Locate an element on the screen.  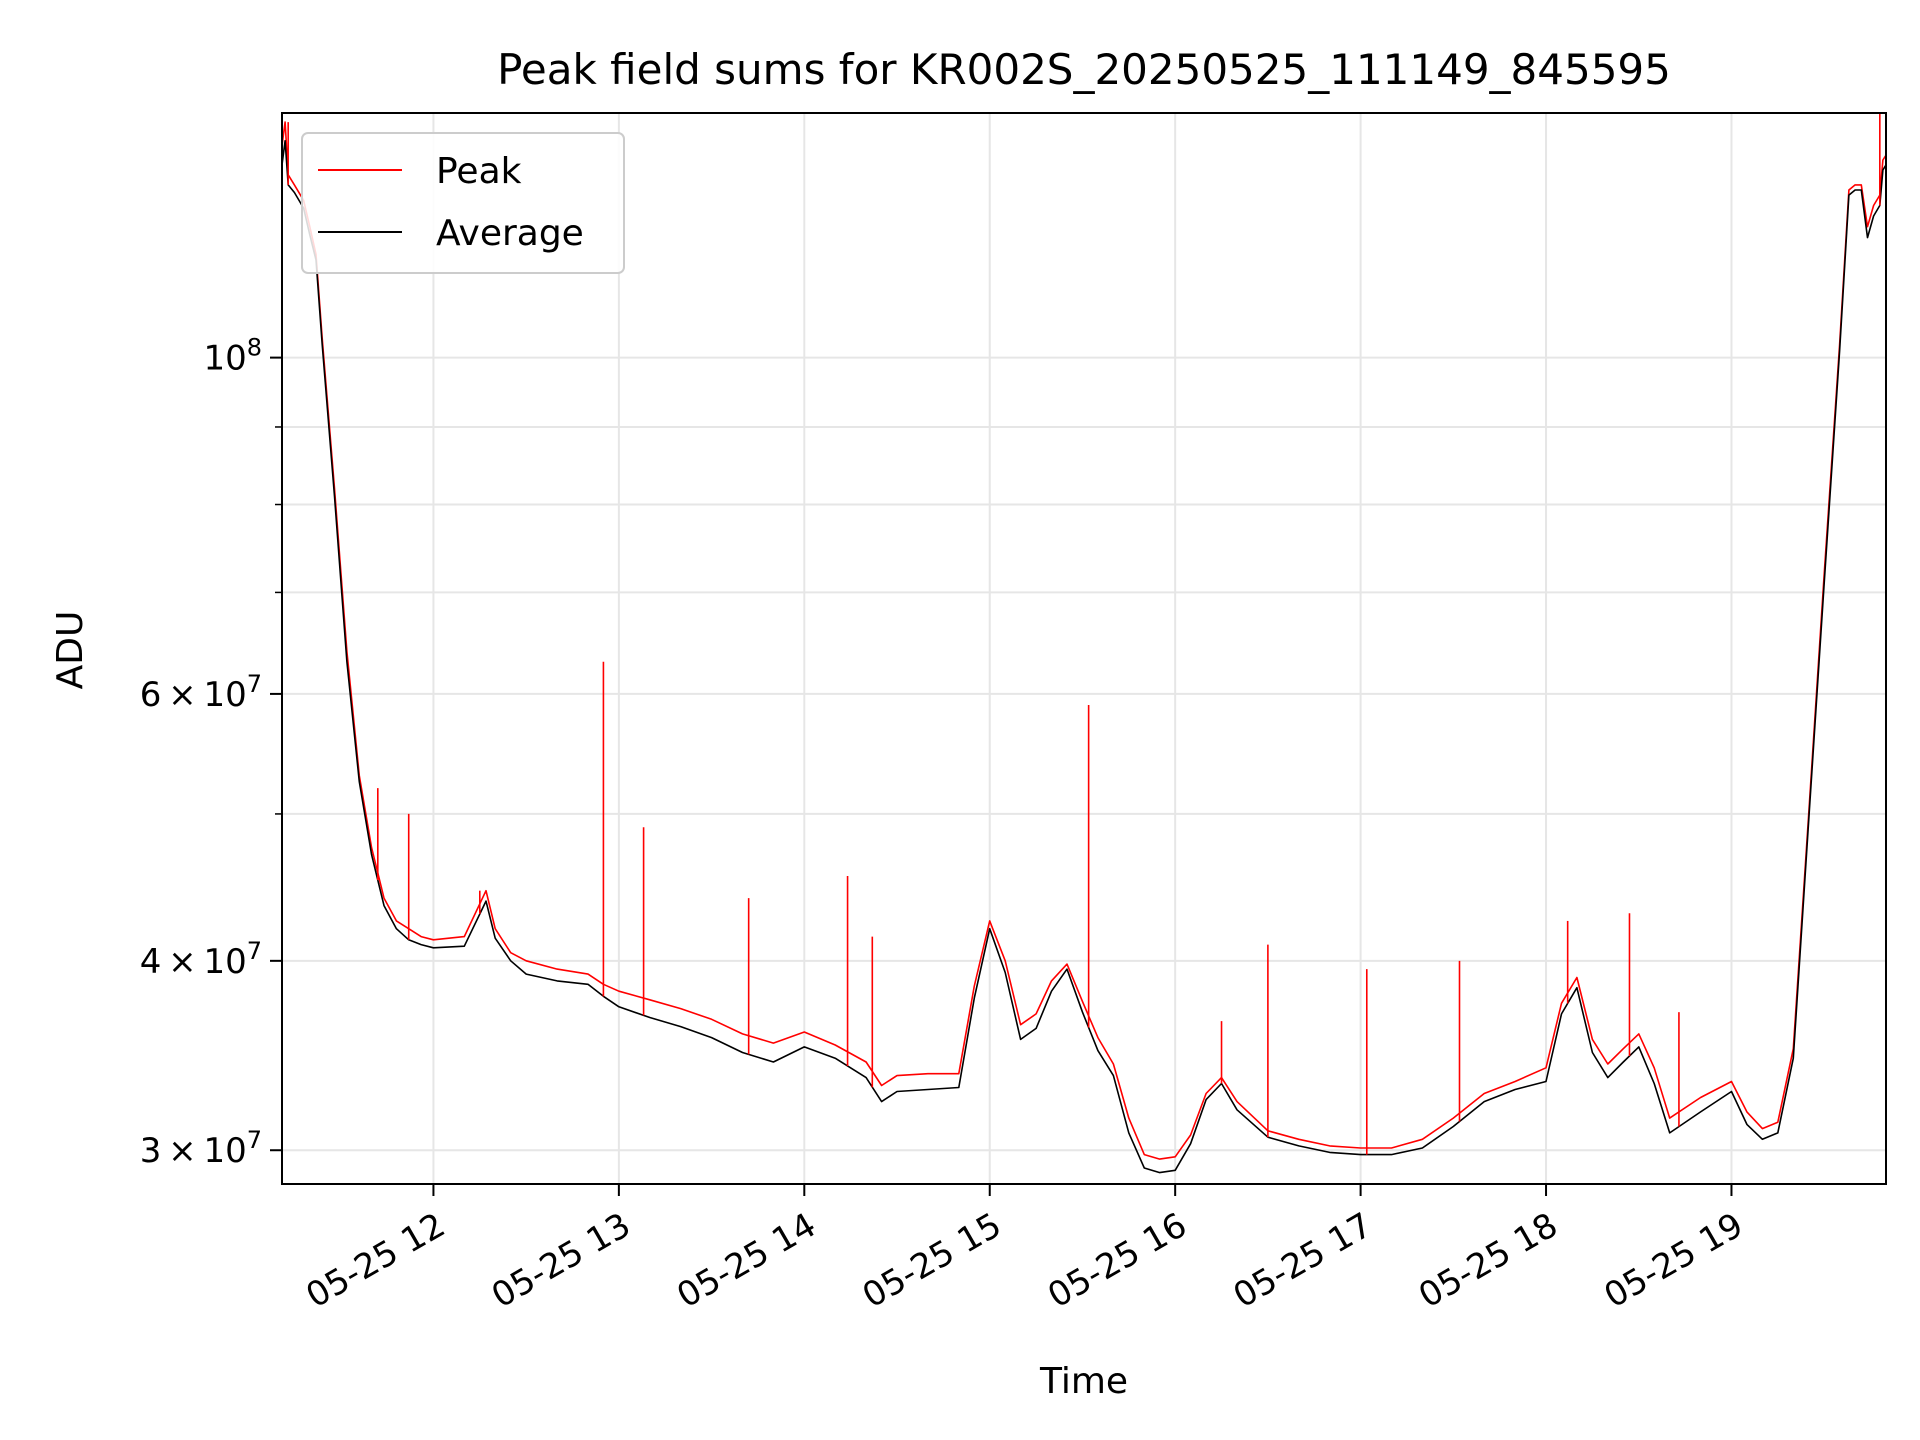
y-tick-label: 3 × 107 is located at coordinates (201, 1148).